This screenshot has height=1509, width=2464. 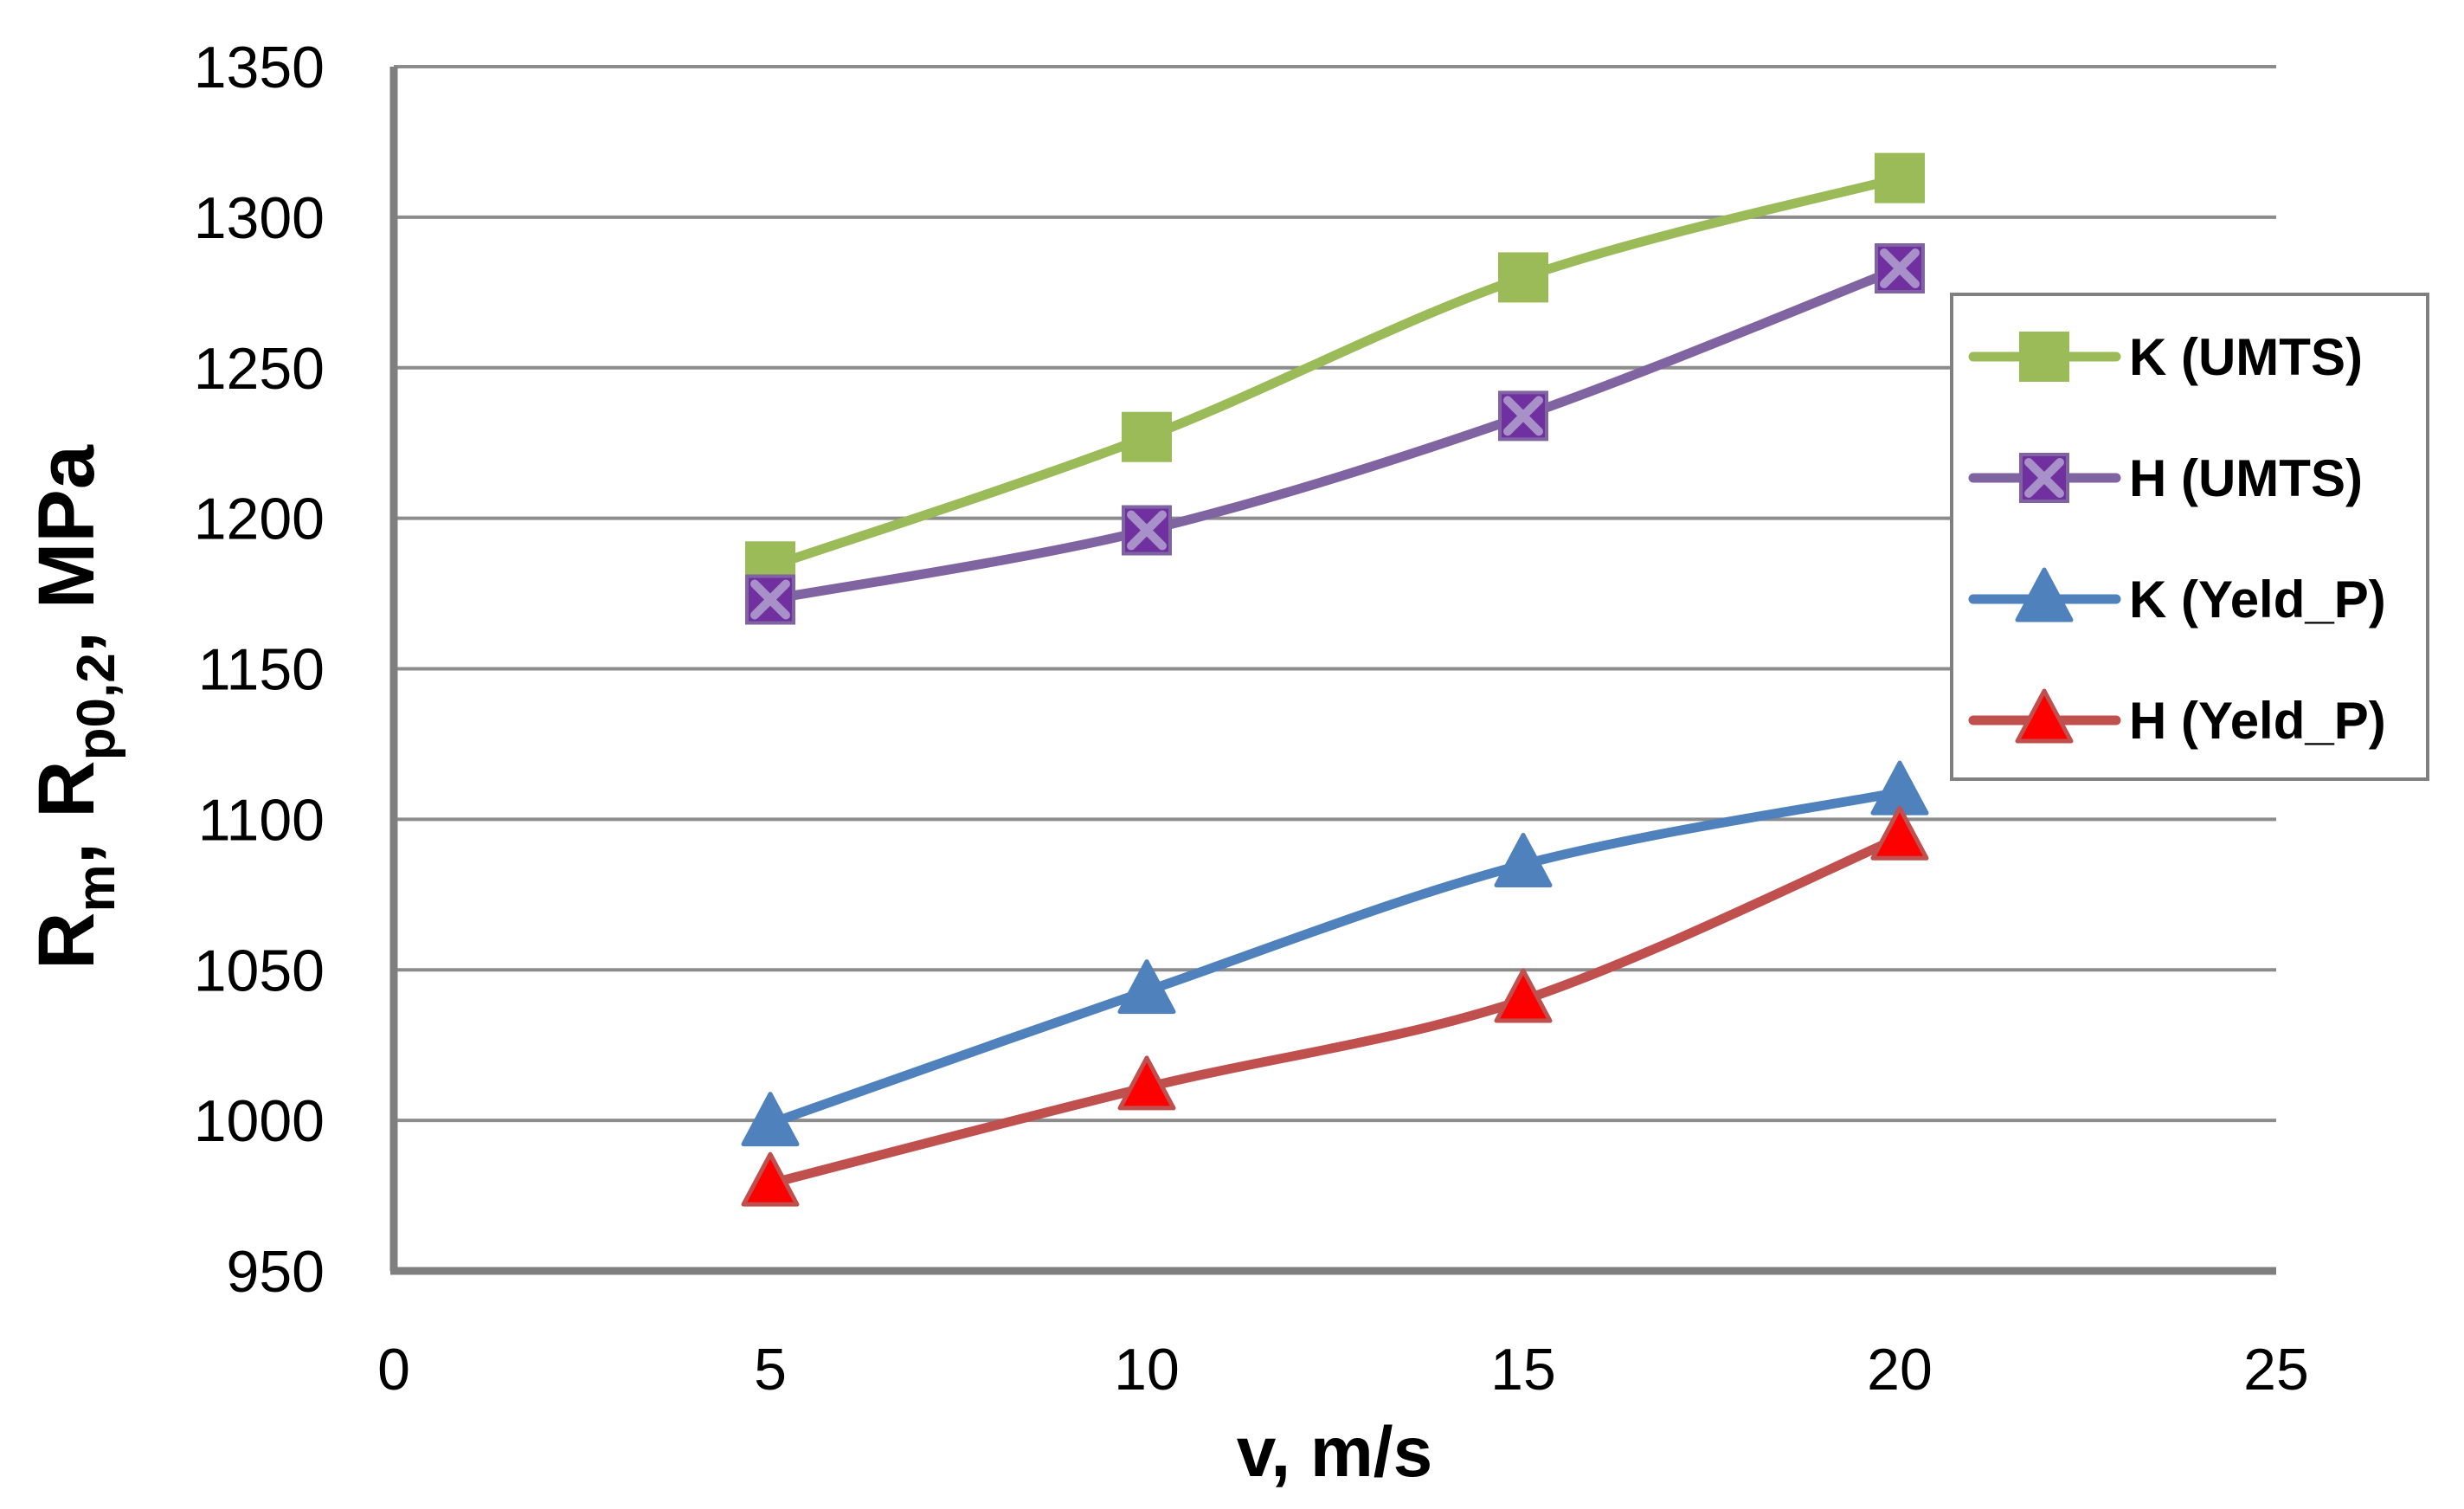 I want to click on legend-label: K (UMTS), so click(x=2246, y=357).